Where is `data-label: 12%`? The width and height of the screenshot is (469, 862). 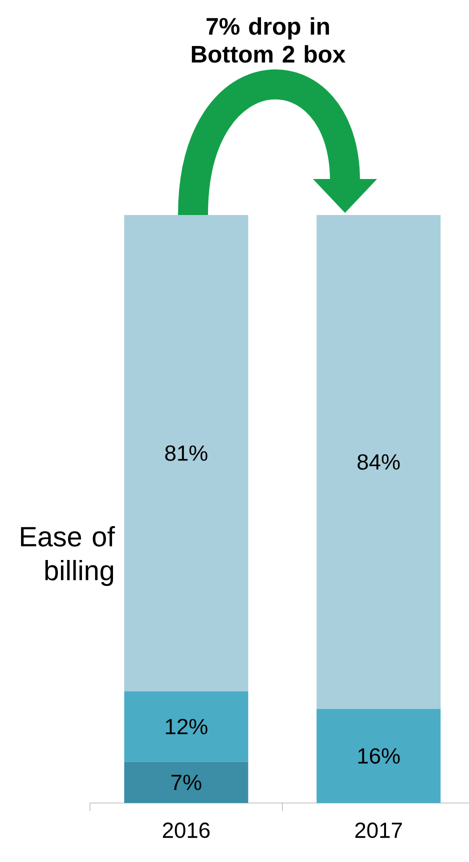 data-label: 12% is located at coordinates (187, 726).